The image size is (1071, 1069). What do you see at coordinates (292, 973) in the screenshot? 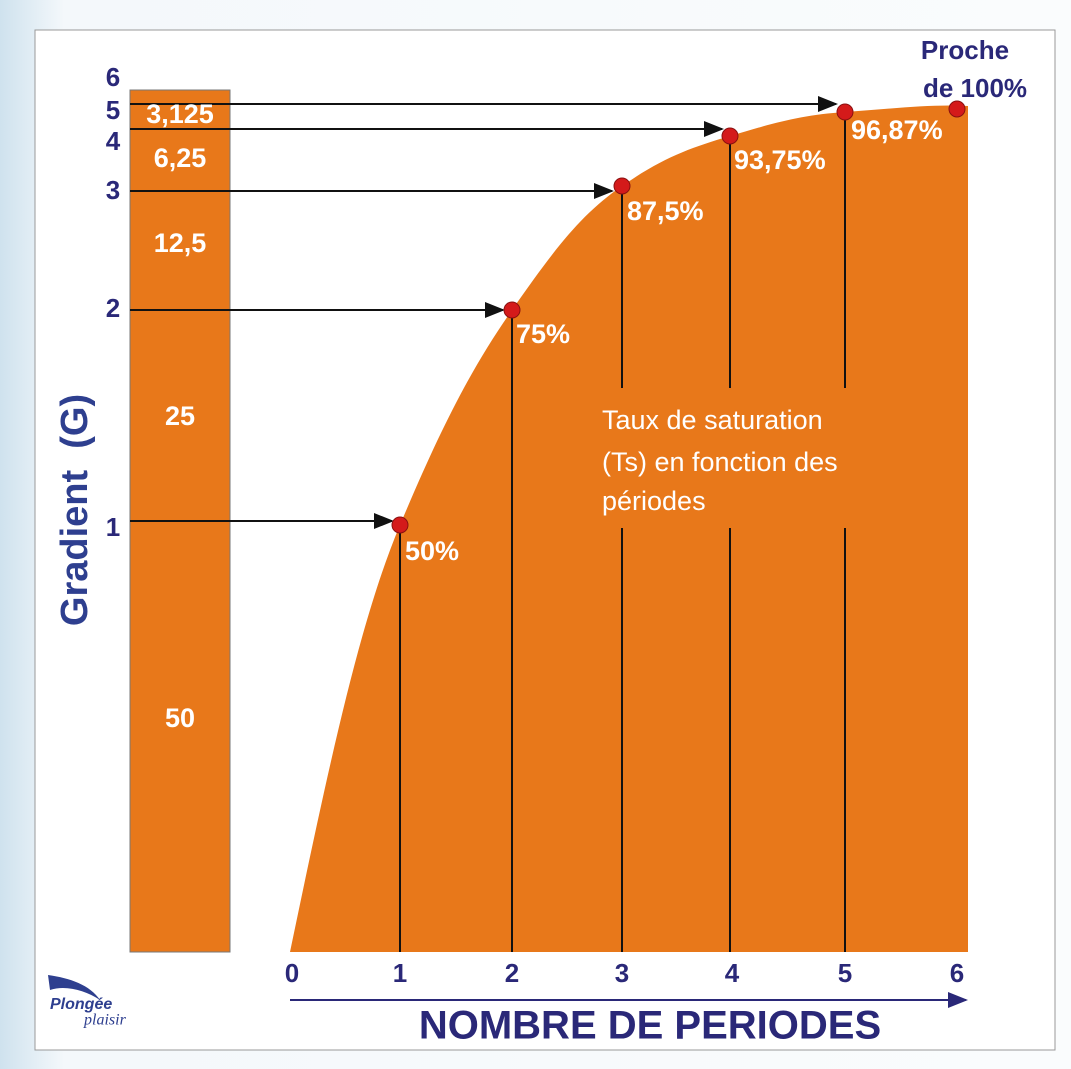
I see `period: 0` at bounding box center [292, 973].